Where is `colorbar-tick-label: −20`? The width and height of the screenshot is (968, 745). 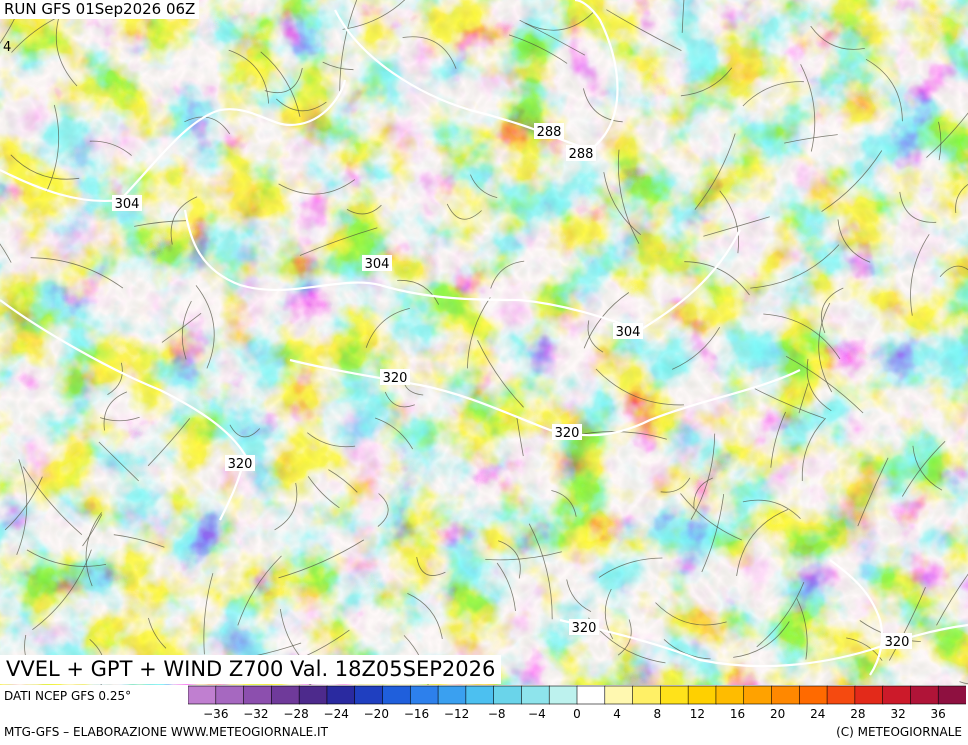
colorbar-tick-label: −20 is located at coordinates (376, 714).